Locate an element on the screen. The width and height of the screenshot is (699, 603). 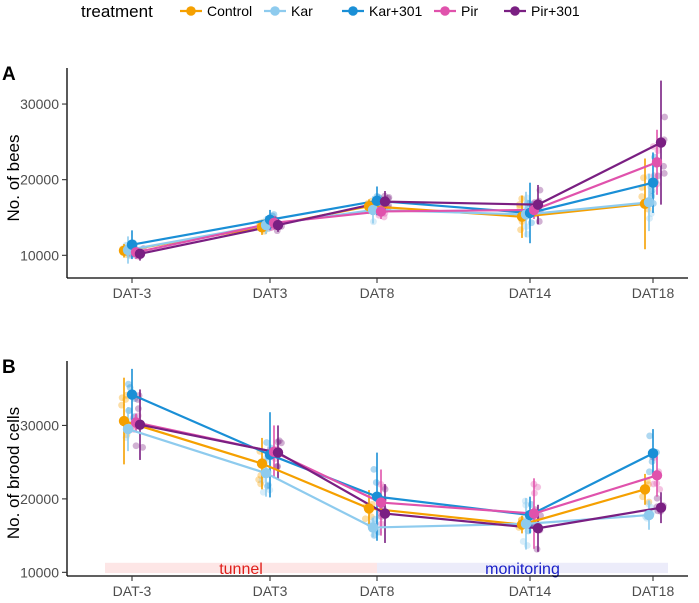
panel-b-label: B is located at coordinates (9, 367).